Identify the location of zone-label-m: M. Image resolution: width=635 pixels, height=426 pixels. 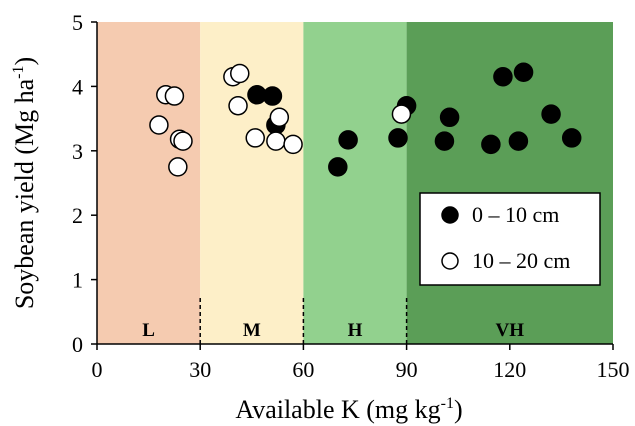
(252, 330).